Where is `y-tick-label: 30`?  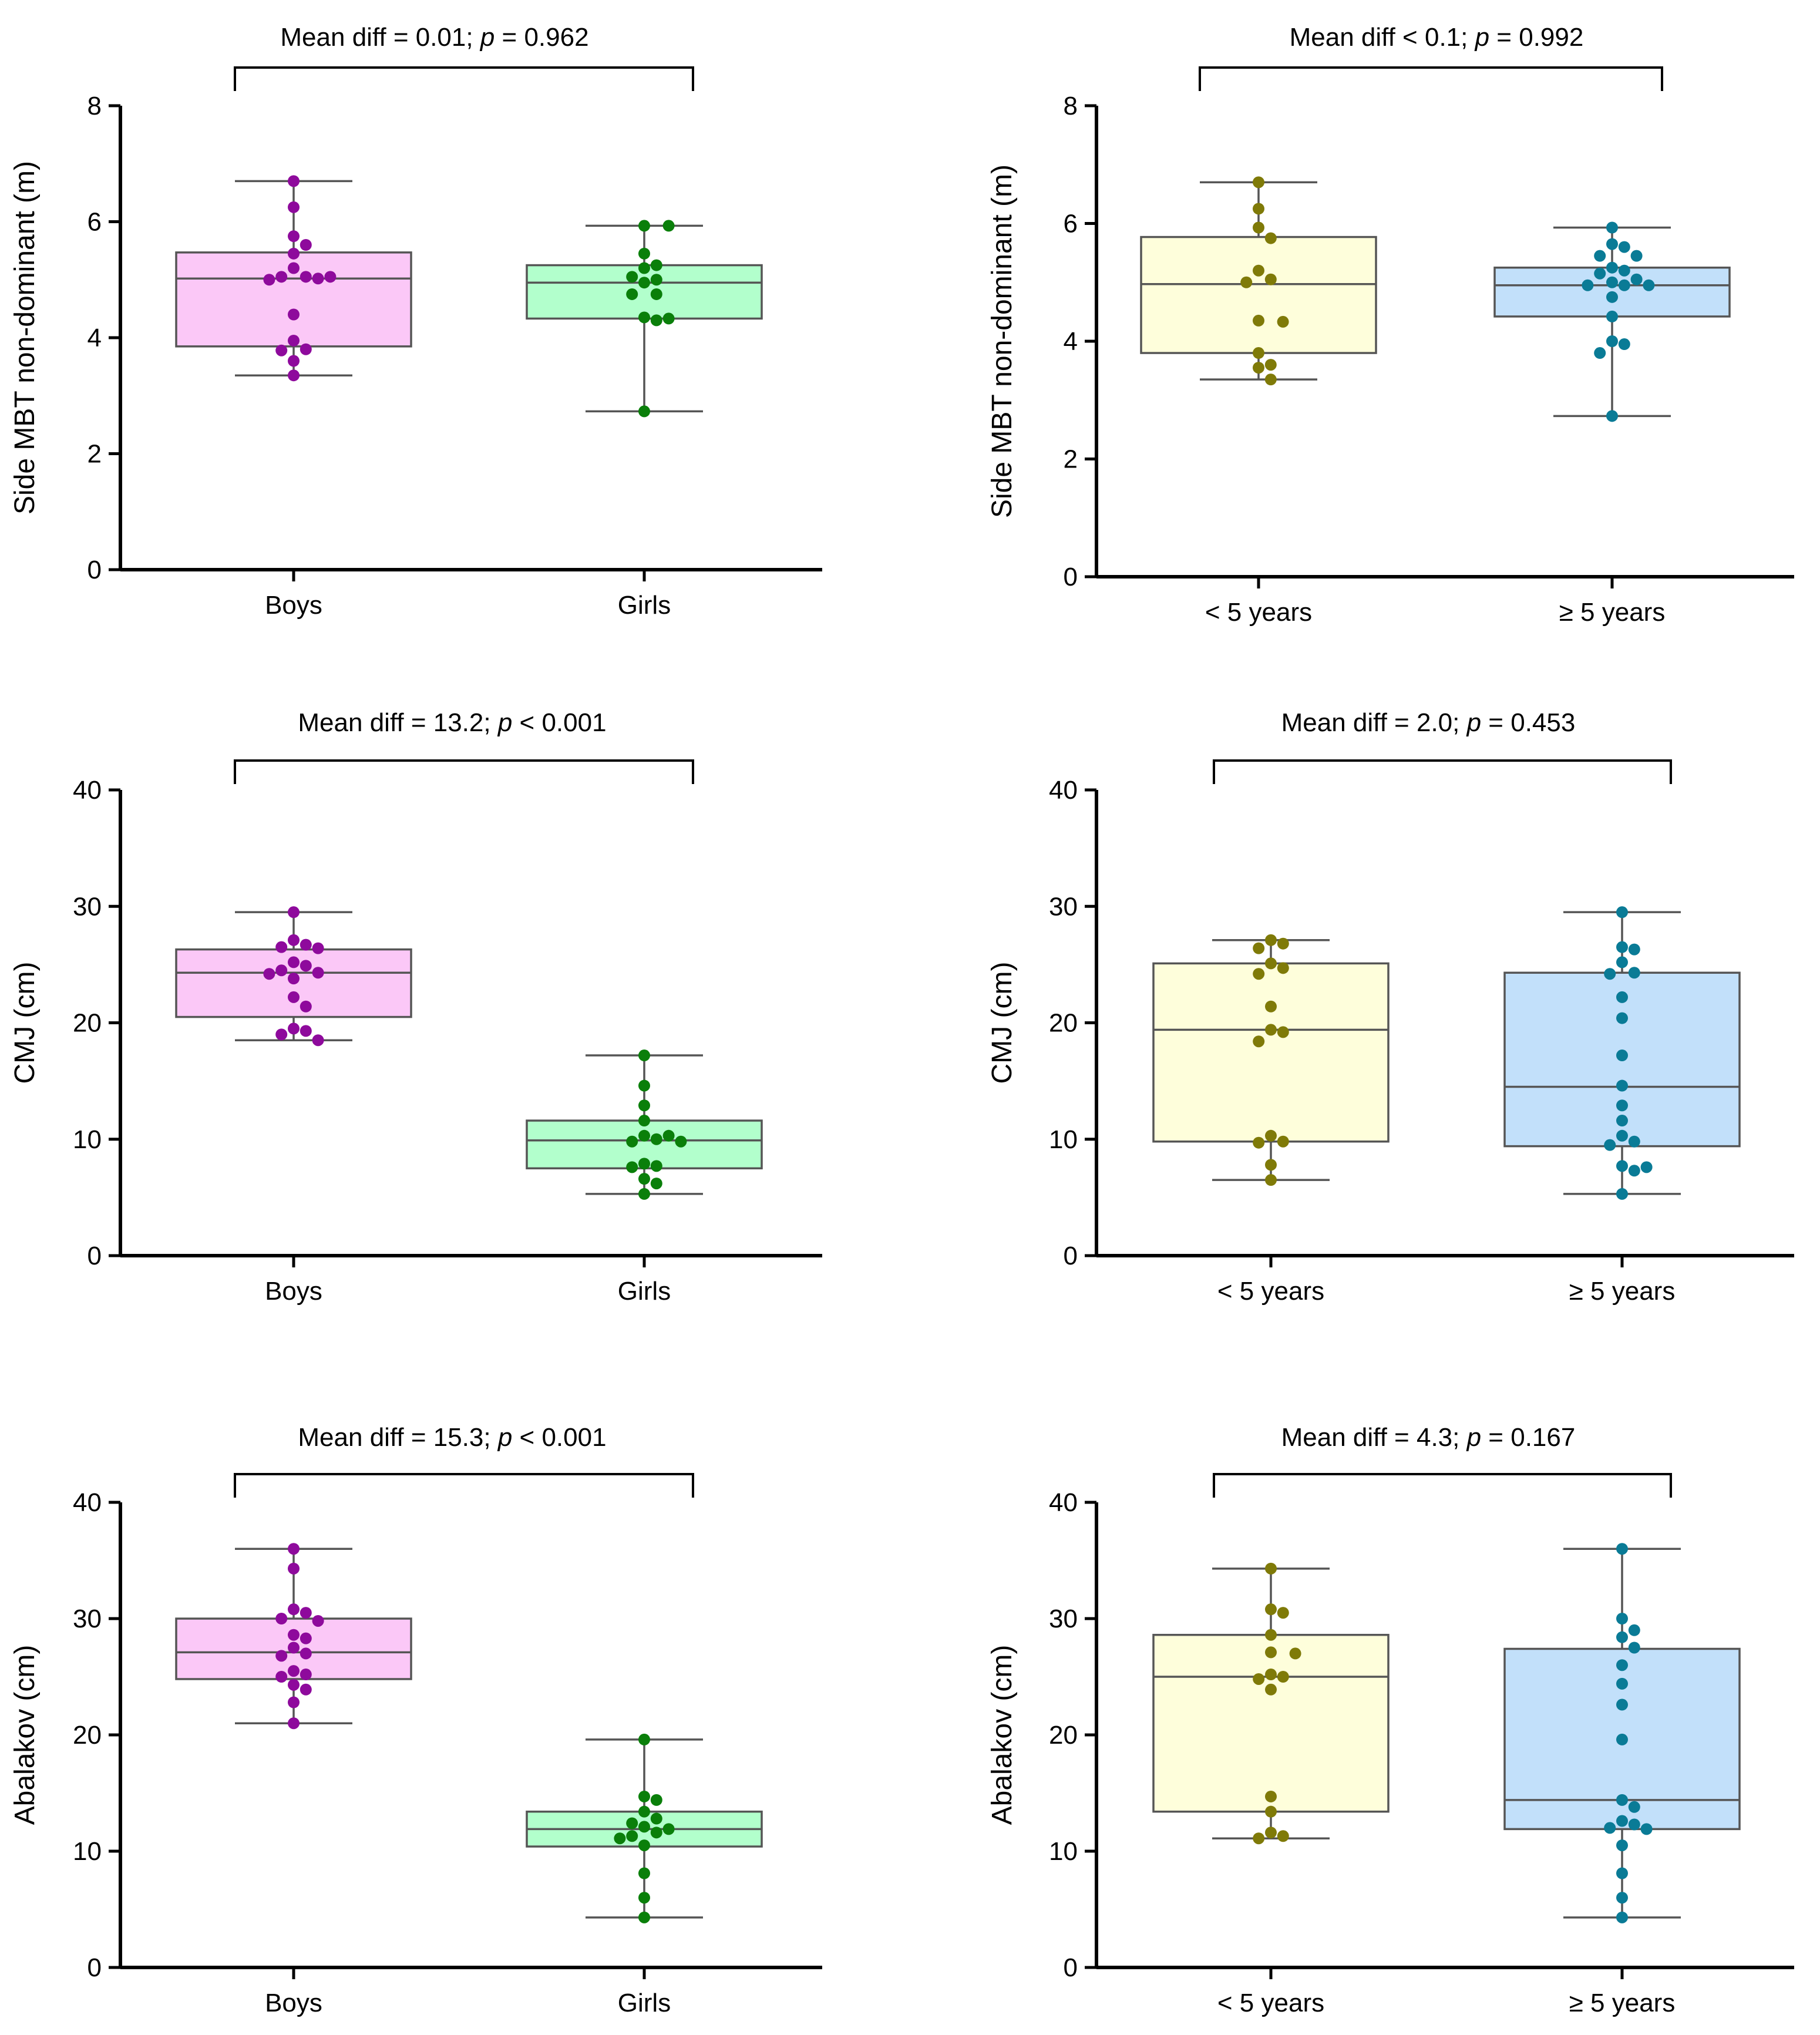 y-tick-label: 30 is located at coordinates (87, 1619).